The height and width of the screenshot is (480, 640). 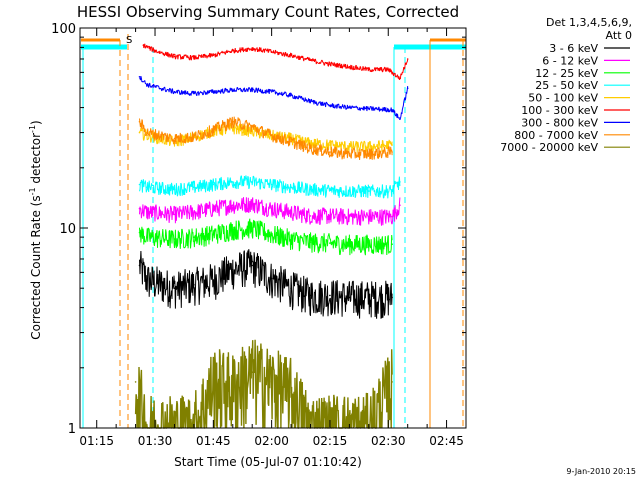 I want to click on footer-date: 9-Jan-2010 20:15, so click(x=601, y=471).